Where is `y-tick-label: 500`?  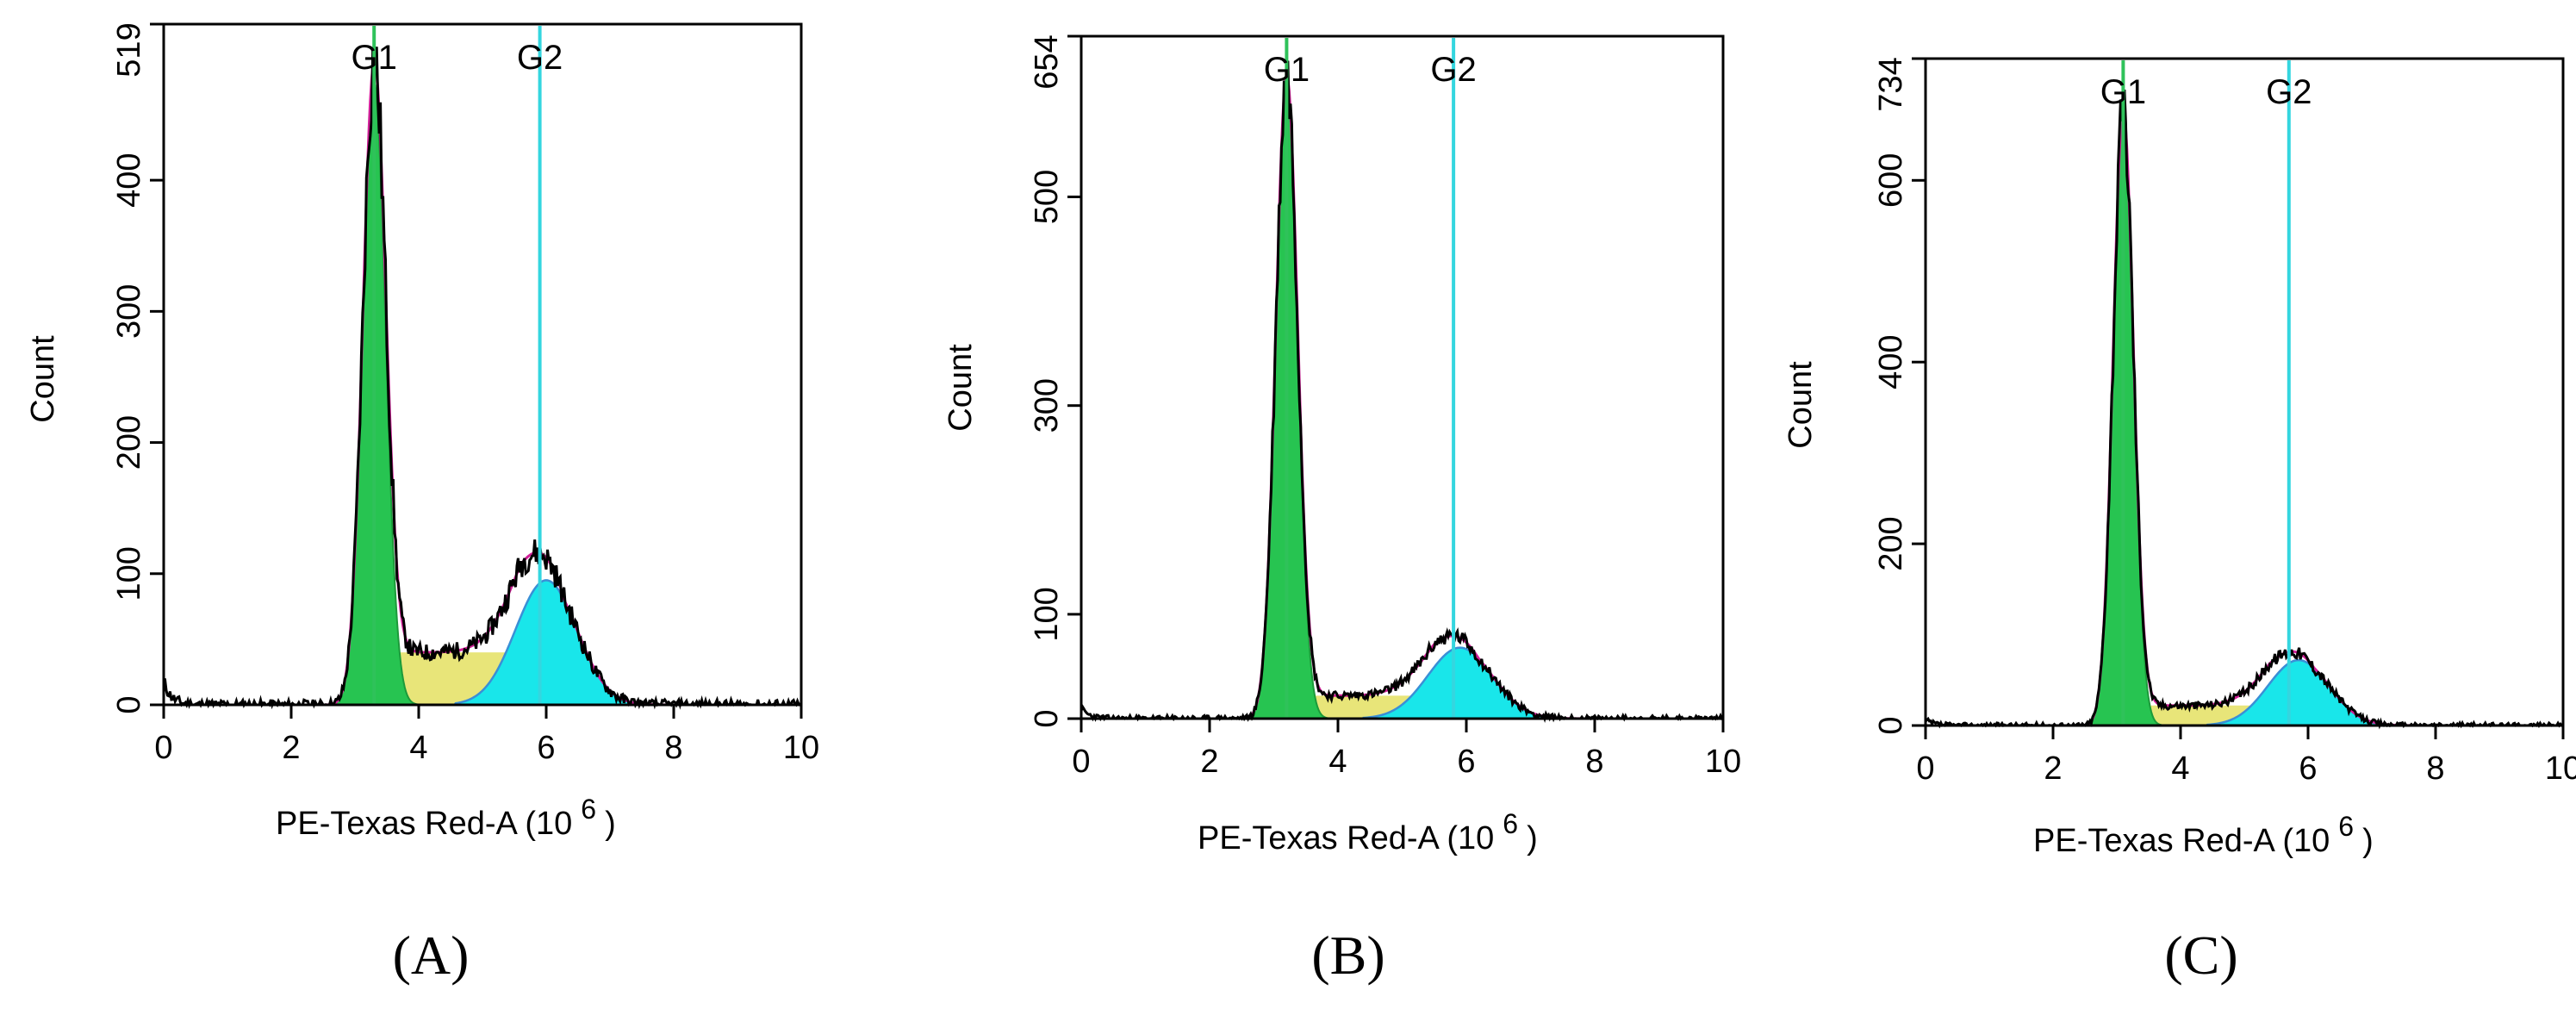
y-tick-label: 500 is located at coordinates (1047, 197).